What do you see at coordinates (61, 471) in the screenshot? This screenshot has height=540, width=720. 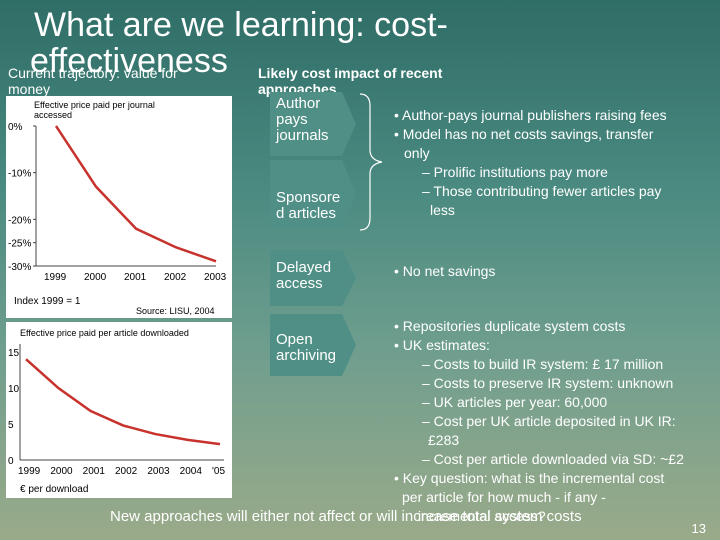 I see `chart2-x-tick: 2000` at bounding box center [61, 471].